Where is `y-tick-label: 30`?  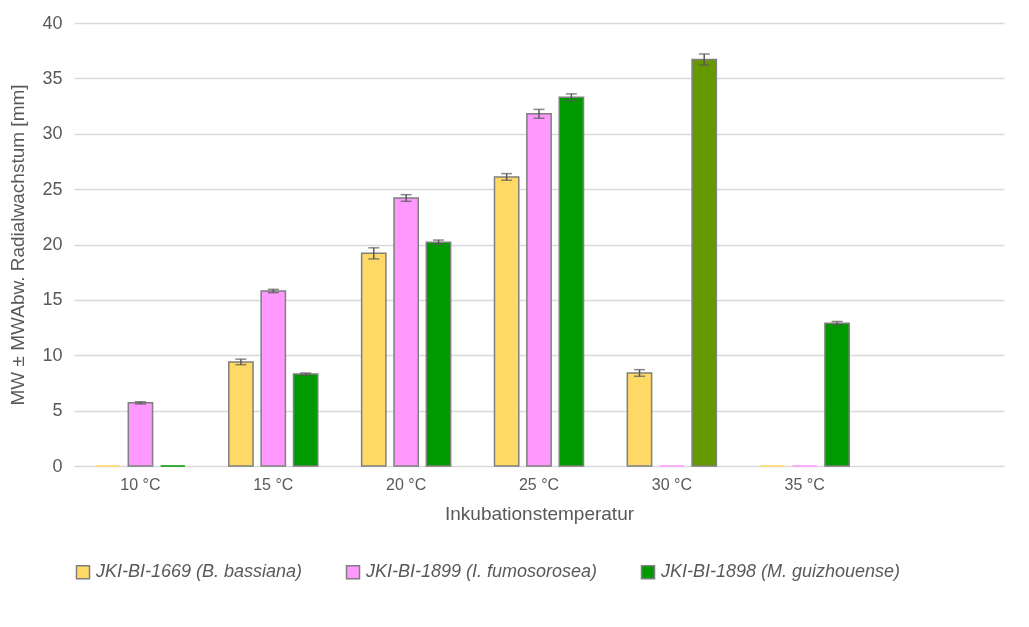 y-tick-label: 30 is located at coordinates (52, 133).